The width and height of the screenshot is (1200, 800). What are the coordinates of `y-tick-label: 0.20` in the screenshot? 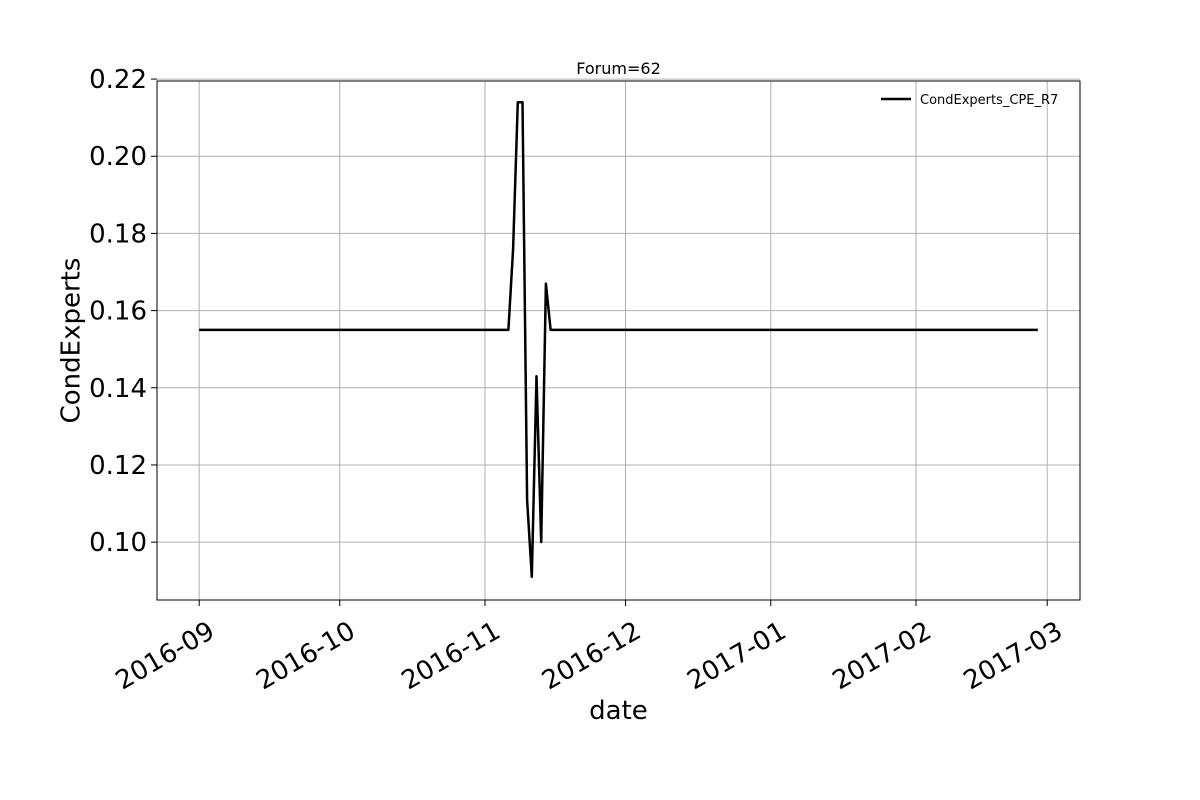 It's located at (118, 157).